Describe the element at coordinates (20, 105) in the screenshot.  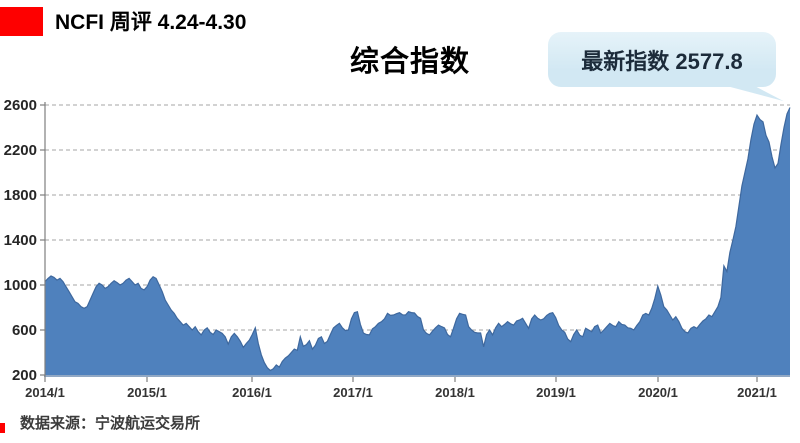
I see `y-tick-label-2600: 2600` at that location.